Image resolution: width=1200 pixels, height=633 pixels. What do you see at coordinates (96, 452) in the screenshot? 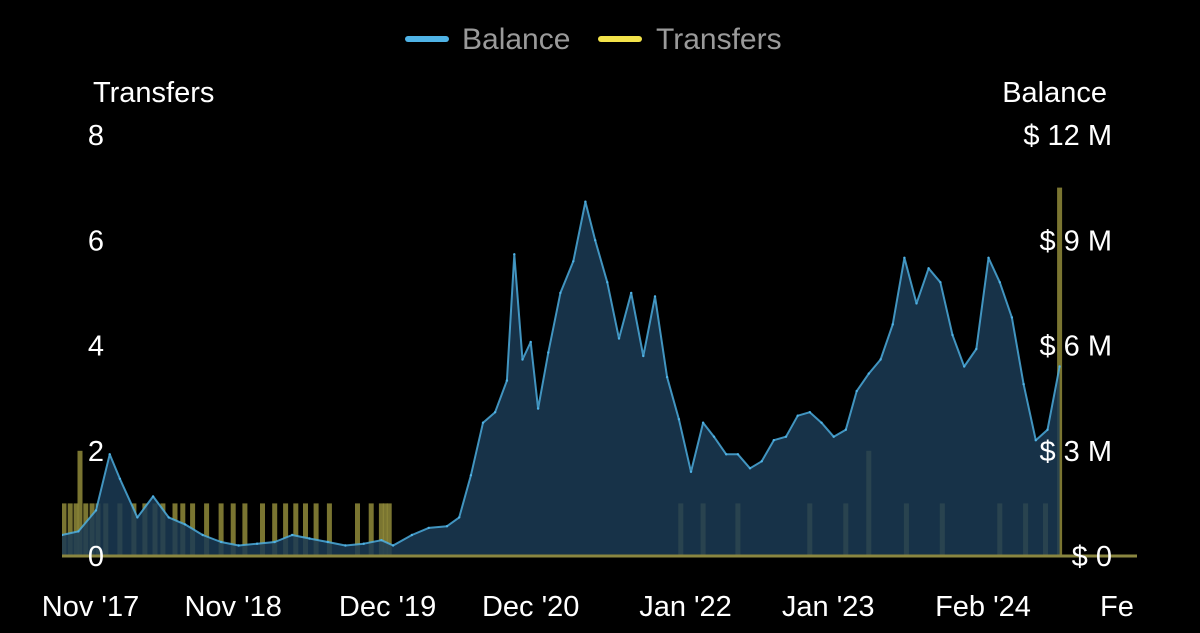
I see `left-tick-label: 2` at bounding box center [96, 452].